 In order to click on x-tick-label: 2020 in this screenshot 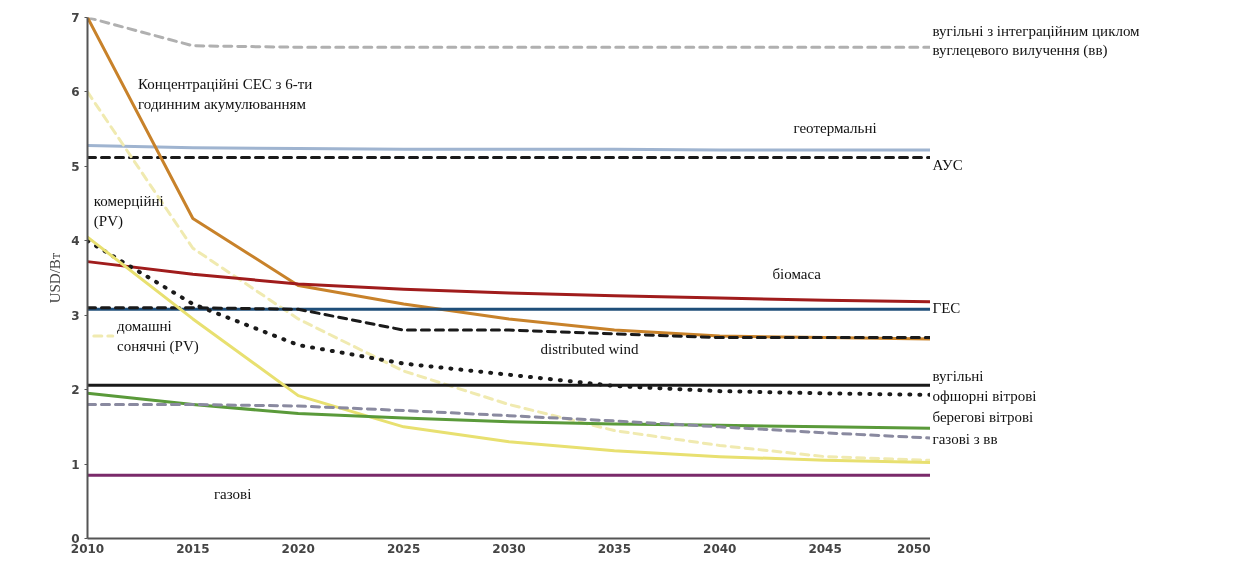, I will do `click(298, 548)`.